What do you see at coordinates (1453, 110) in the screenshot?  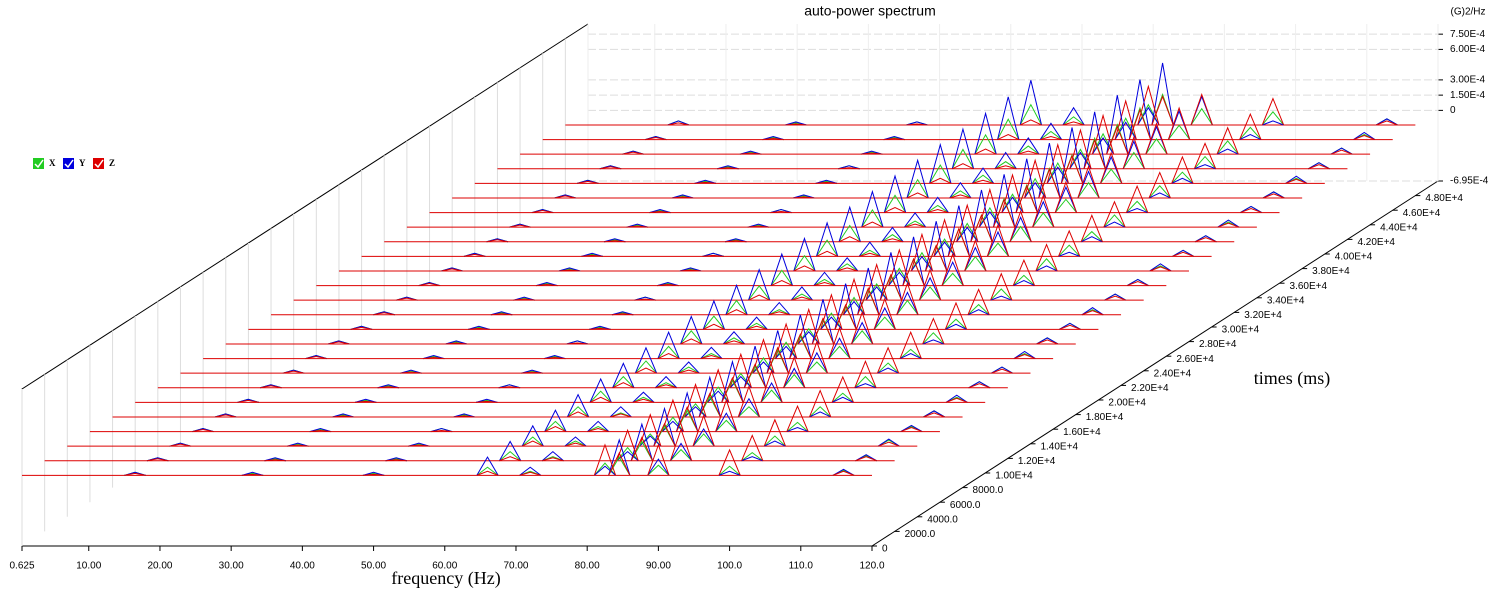 I see `z-tick-label: 0` at bounding box center [1453, 110].